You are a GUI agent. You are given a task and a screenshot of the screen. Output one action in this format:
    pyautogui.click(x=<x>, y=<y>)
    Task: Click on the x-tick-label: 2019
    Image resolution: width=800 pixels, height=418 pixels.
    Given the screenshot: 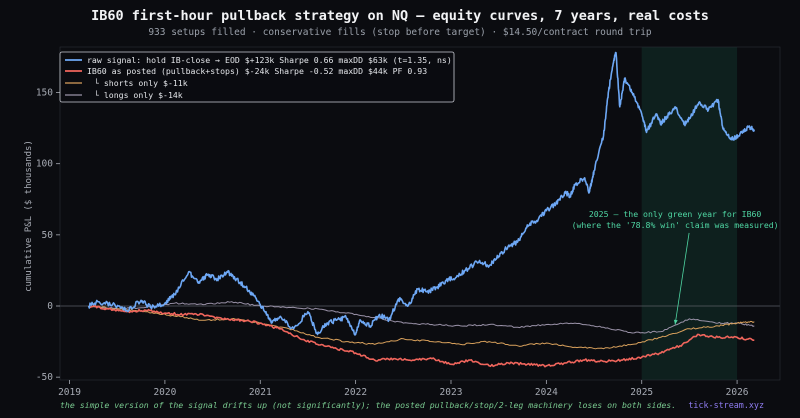 What is the action you would take?
    pyautogui.click(x=69, y=392)
    